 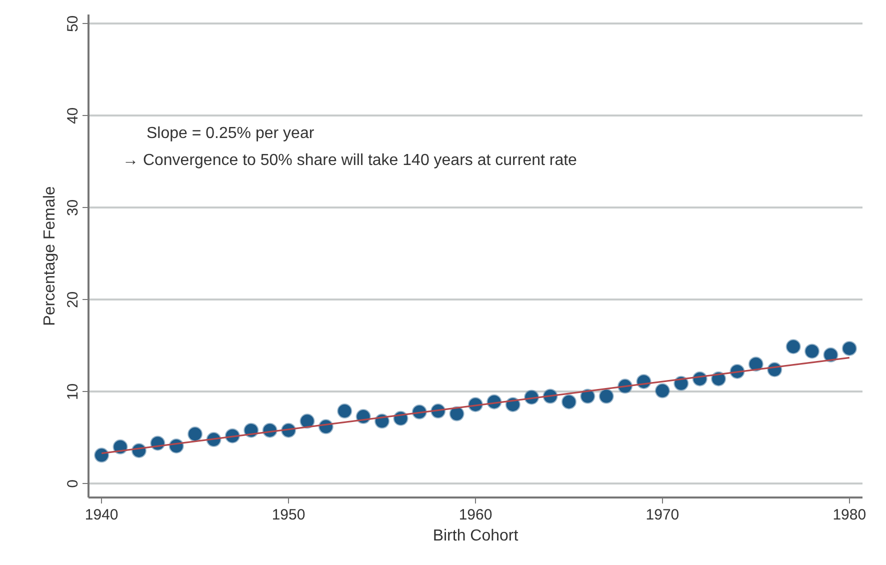 What do you see at coordinates (289, 515) in the screenshot?
I see `x-tick-label: 1950` at bounding box center [289, 515].